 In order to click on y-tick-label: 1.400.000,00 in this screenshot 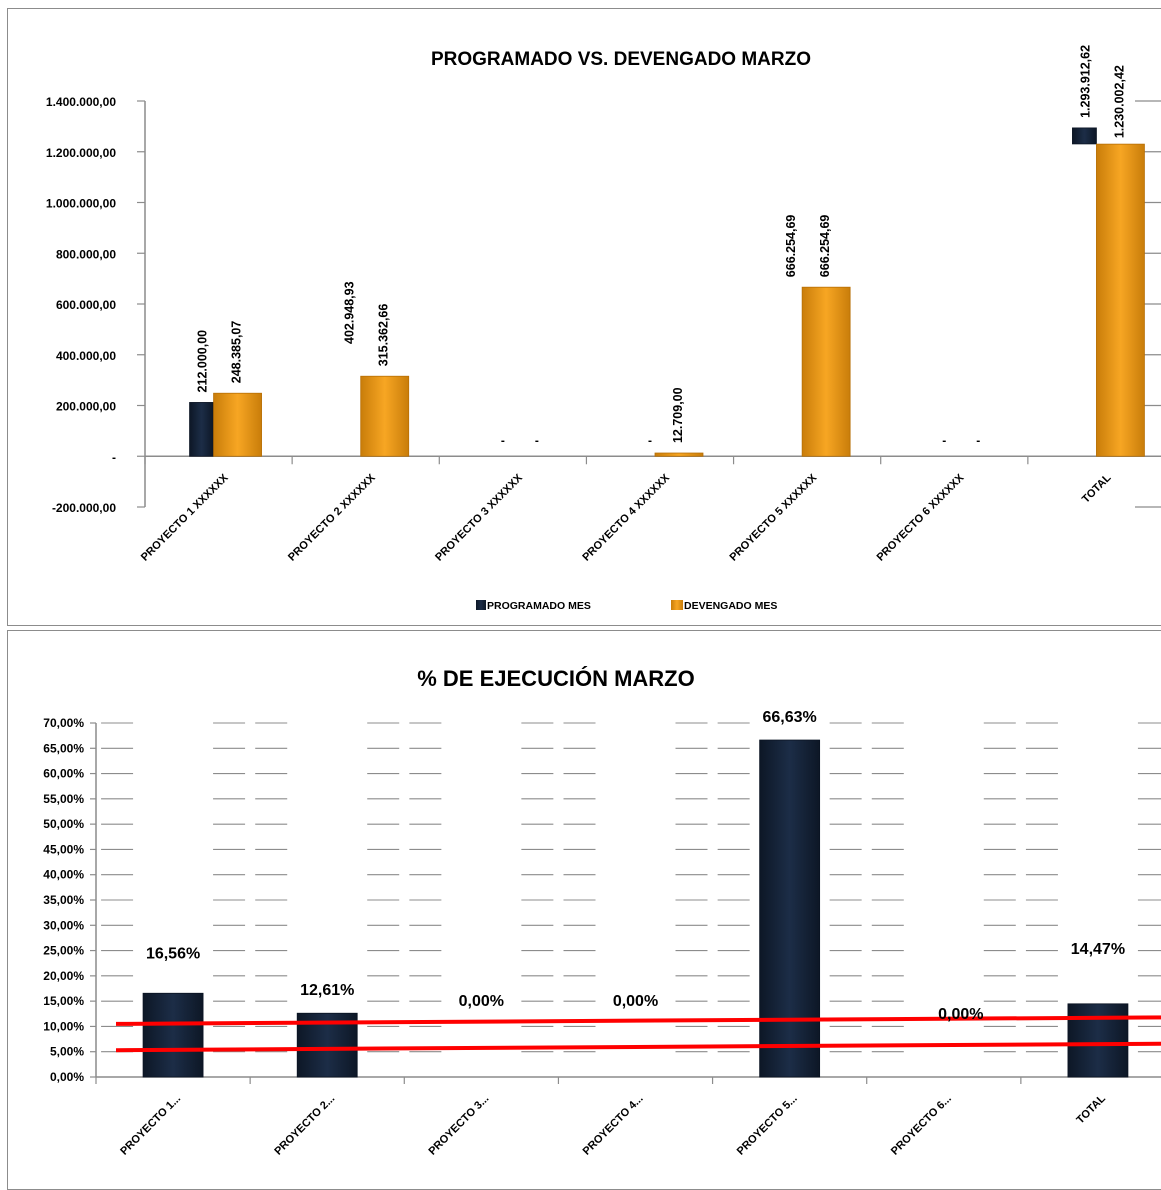, I will do `click(81, 102)`.